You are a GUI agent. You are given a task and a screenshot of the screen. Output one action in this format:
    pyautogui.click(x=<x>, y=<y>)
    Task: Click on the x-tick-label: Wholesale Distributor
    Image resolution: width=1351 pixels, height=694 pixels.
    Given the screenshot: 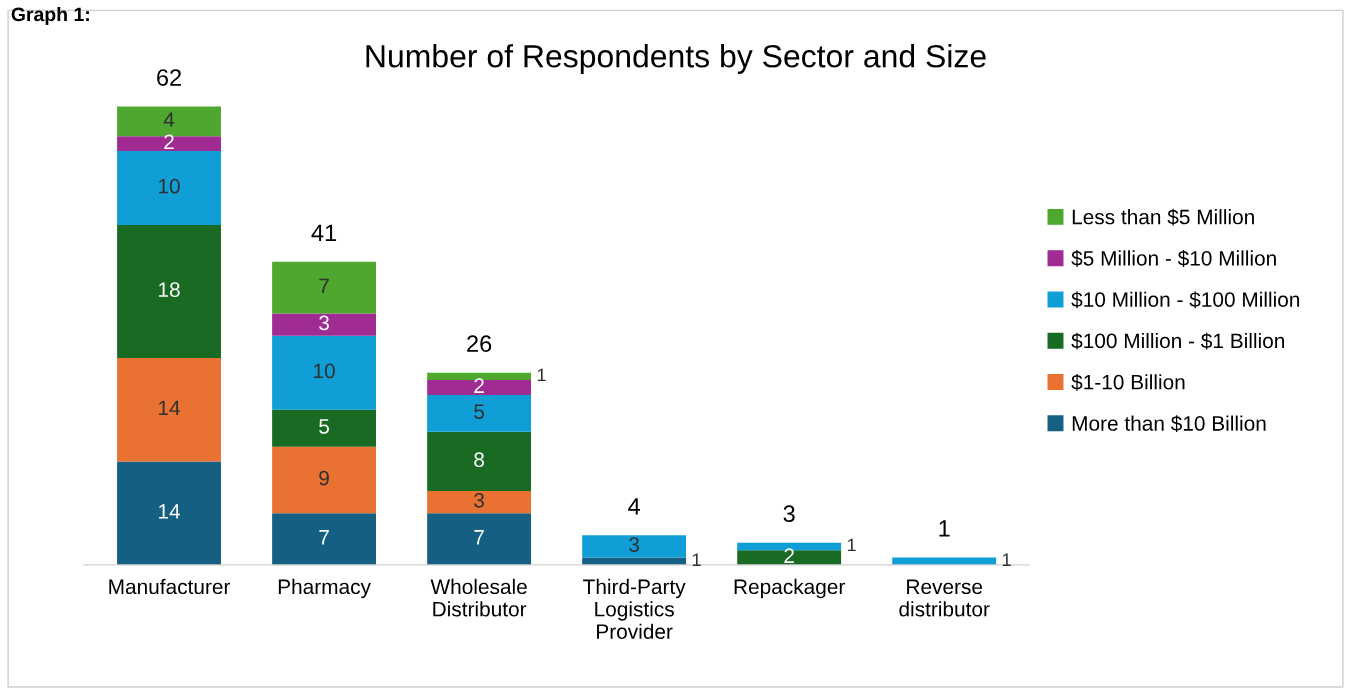 What is the action you would take?
    pyautogui.click(x=478, y=597)
    